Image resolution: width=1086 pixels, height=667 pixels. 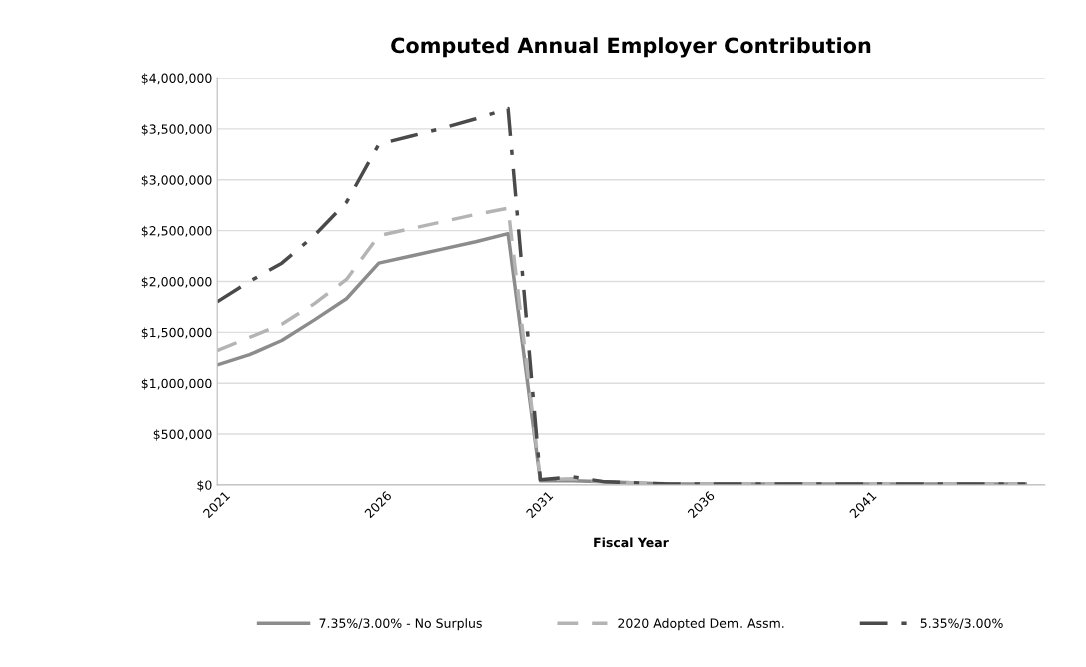 I want to click on legend-label: 2020 Adopted Dem. Assm., so click(x=701, y=624).